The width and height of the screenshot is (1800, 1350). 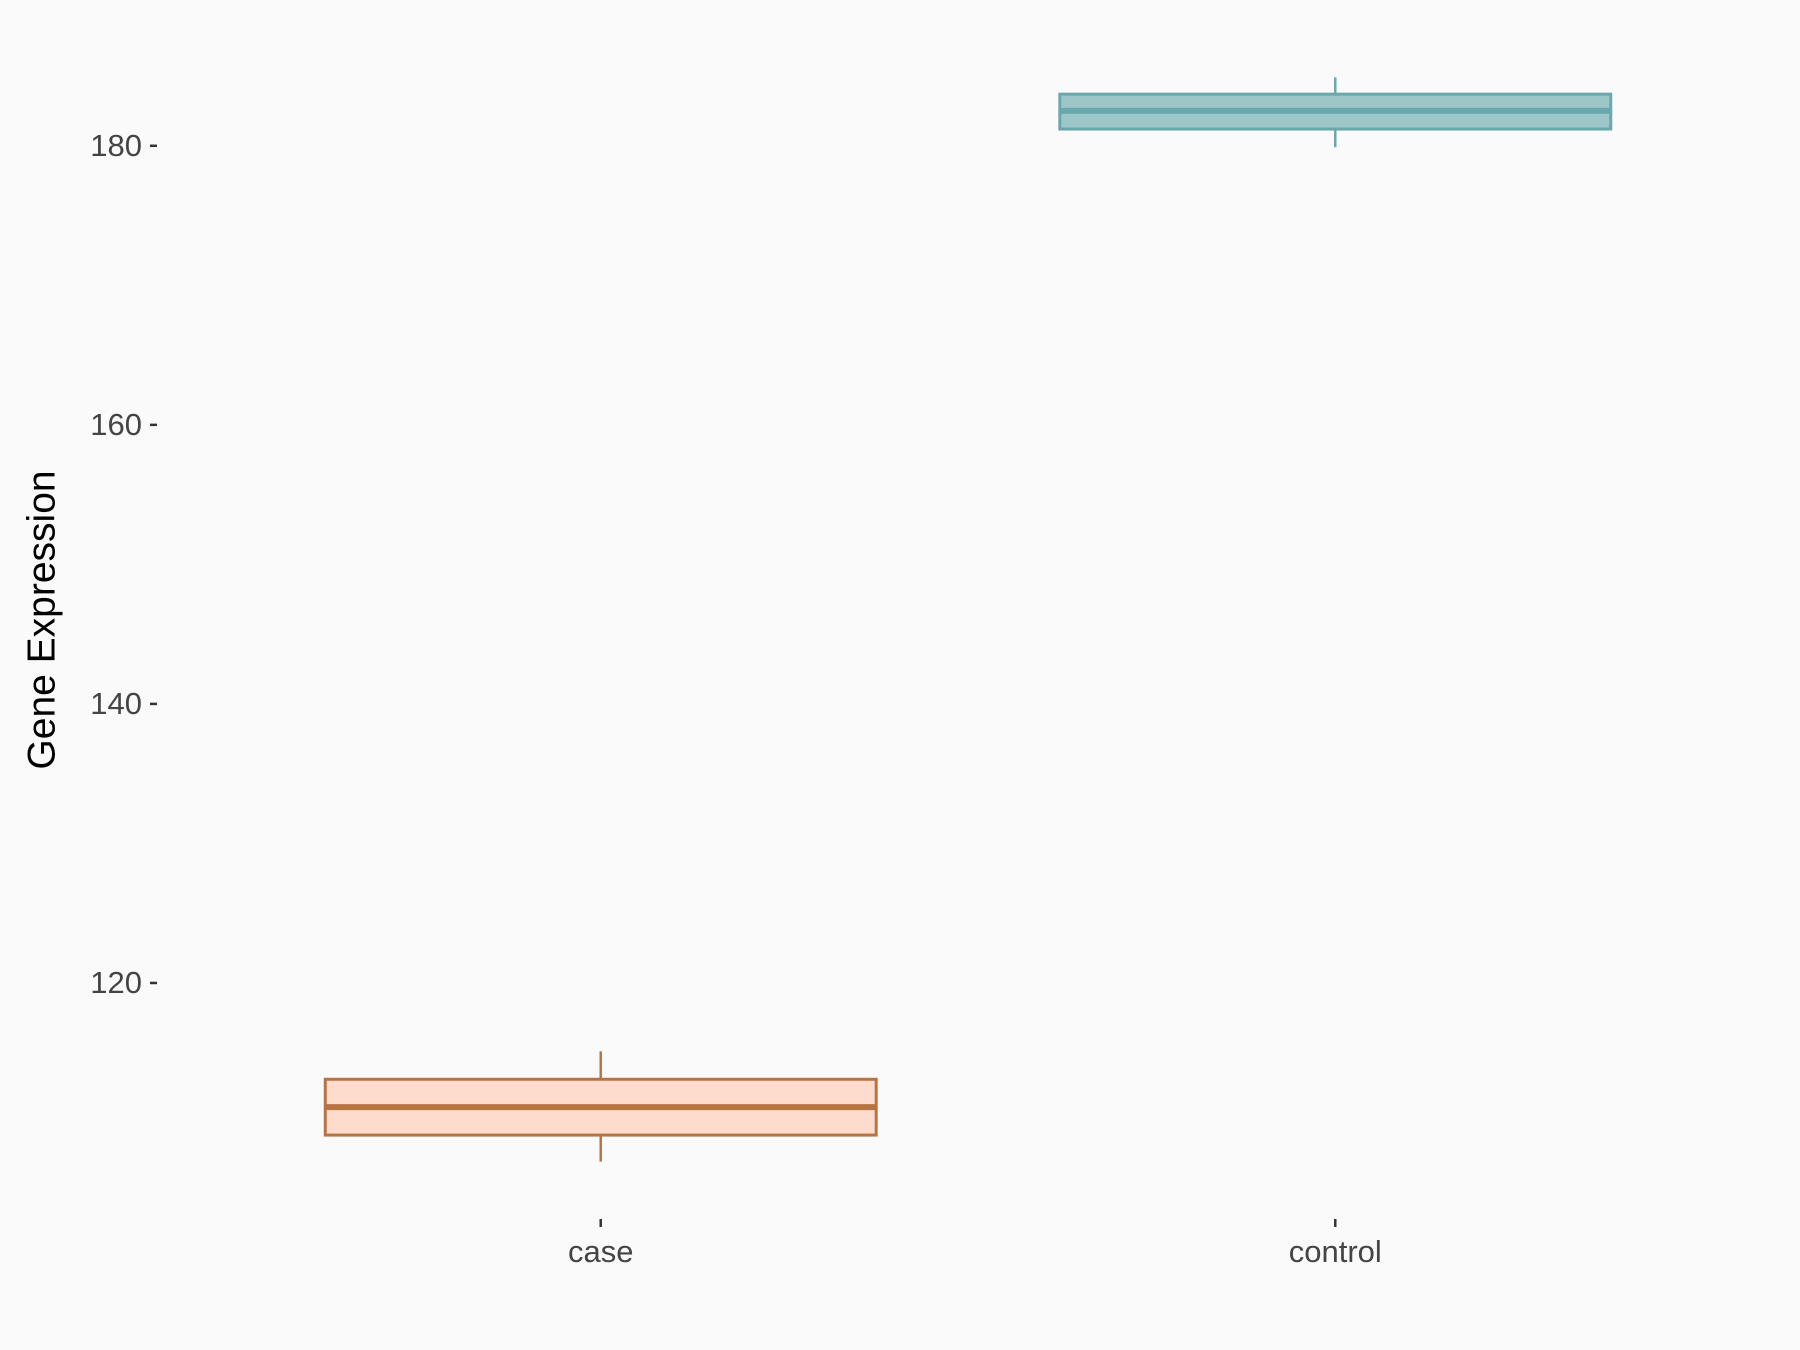 I want to click on x-tick-label: control, so click(x=1335, y=1251).